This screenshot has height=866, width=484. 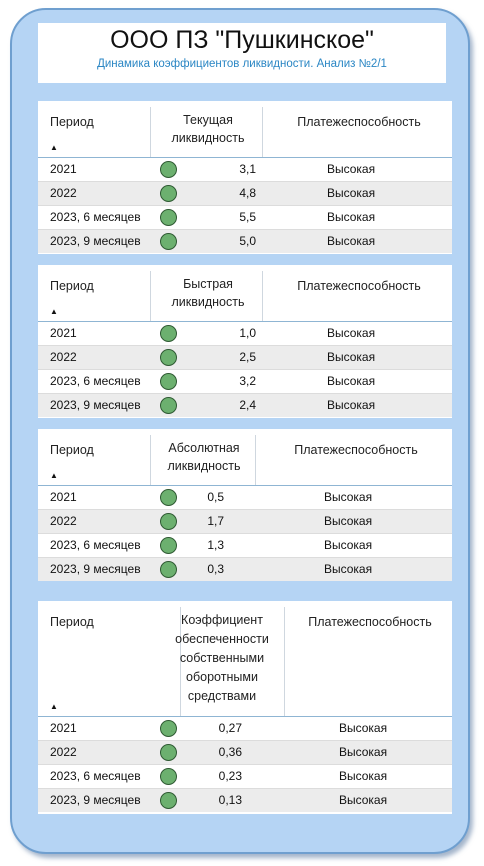 I want to click on cell-value: 0,23, so click(x=230, y=776).